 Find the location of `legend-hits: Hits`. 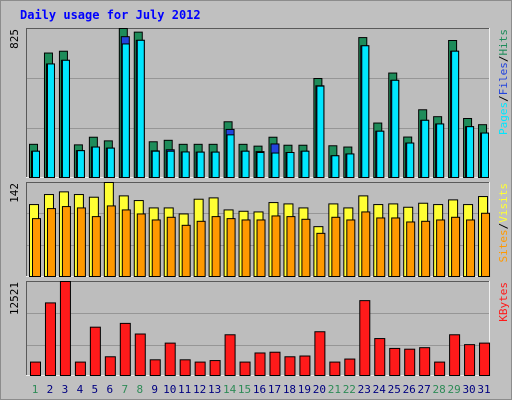

legend-hits: Hits is located at coordinates (503, 42).